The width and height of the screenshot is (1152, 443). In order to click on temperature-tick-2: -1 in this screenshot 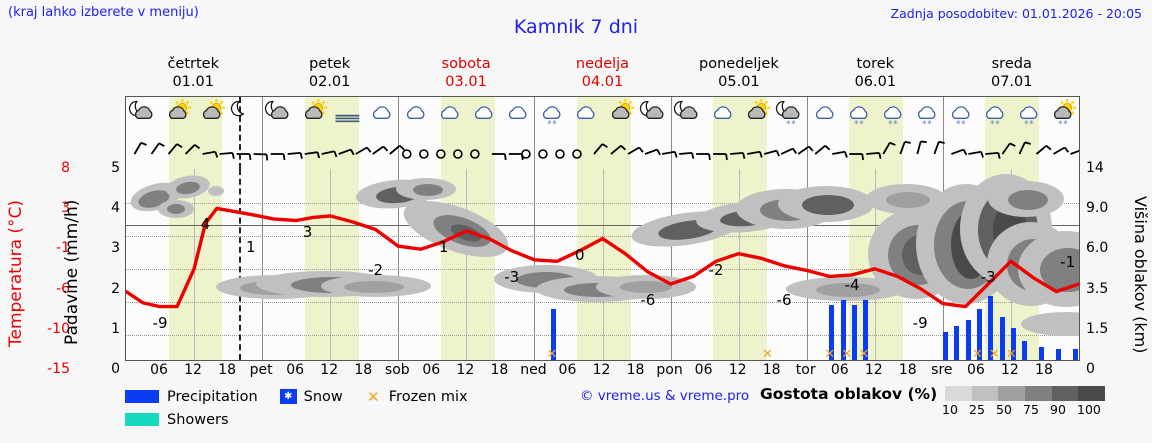, I will do `click(63, 248)`.